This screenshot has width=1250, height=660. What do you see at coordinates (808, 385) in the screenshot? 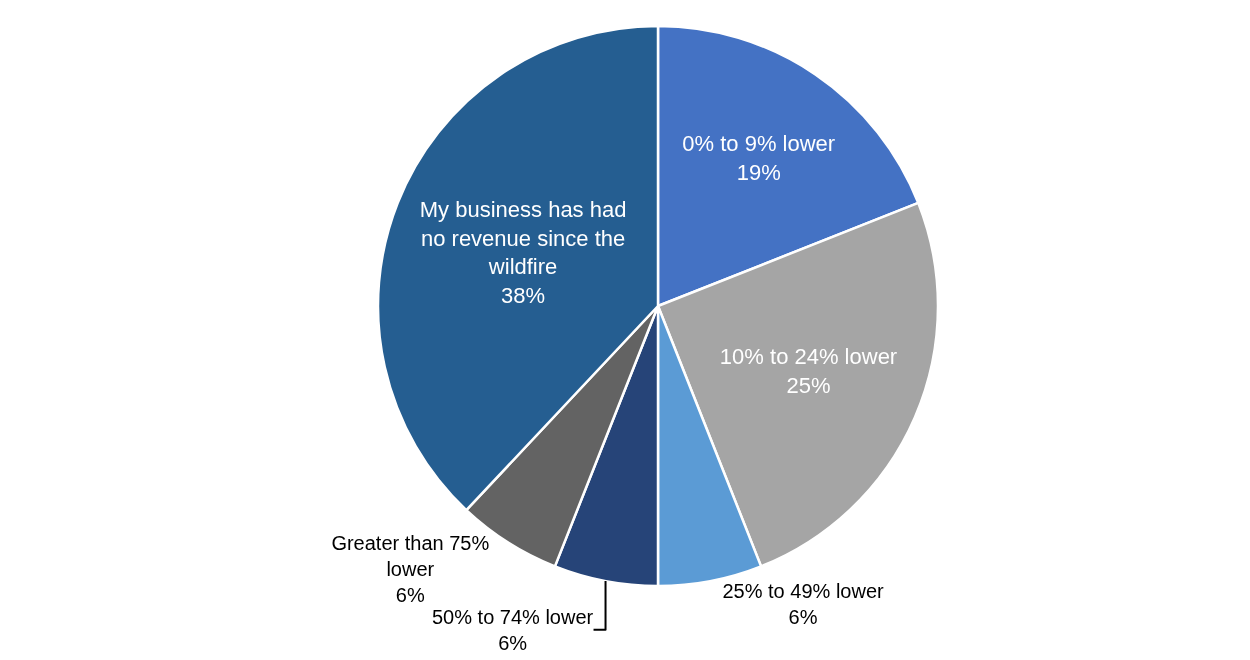
I see `data-label: 25%` at bounding box center [808, 385].